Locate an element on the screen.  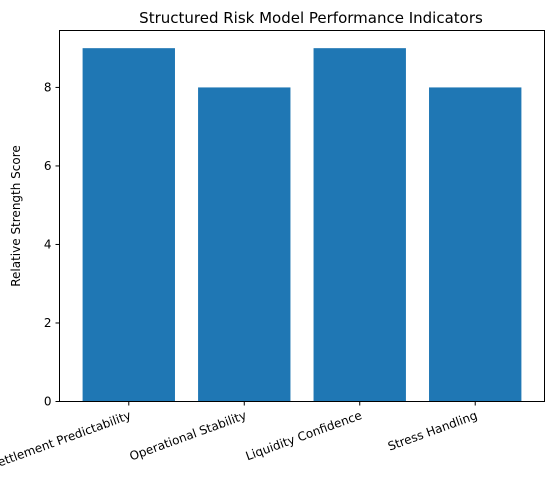
y-tick-label-4: 6 is located at coordinates (48, 166).